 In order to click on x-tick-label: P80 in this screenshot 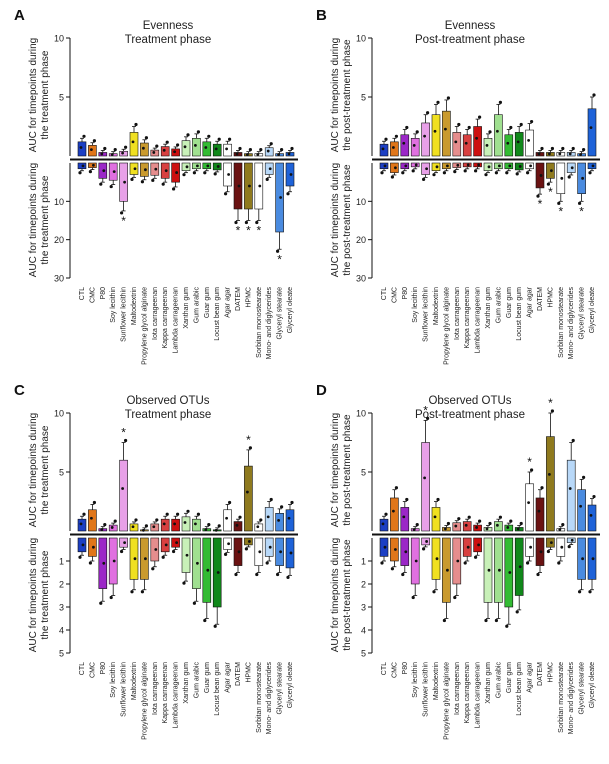, I will do `click(405, 293)`.